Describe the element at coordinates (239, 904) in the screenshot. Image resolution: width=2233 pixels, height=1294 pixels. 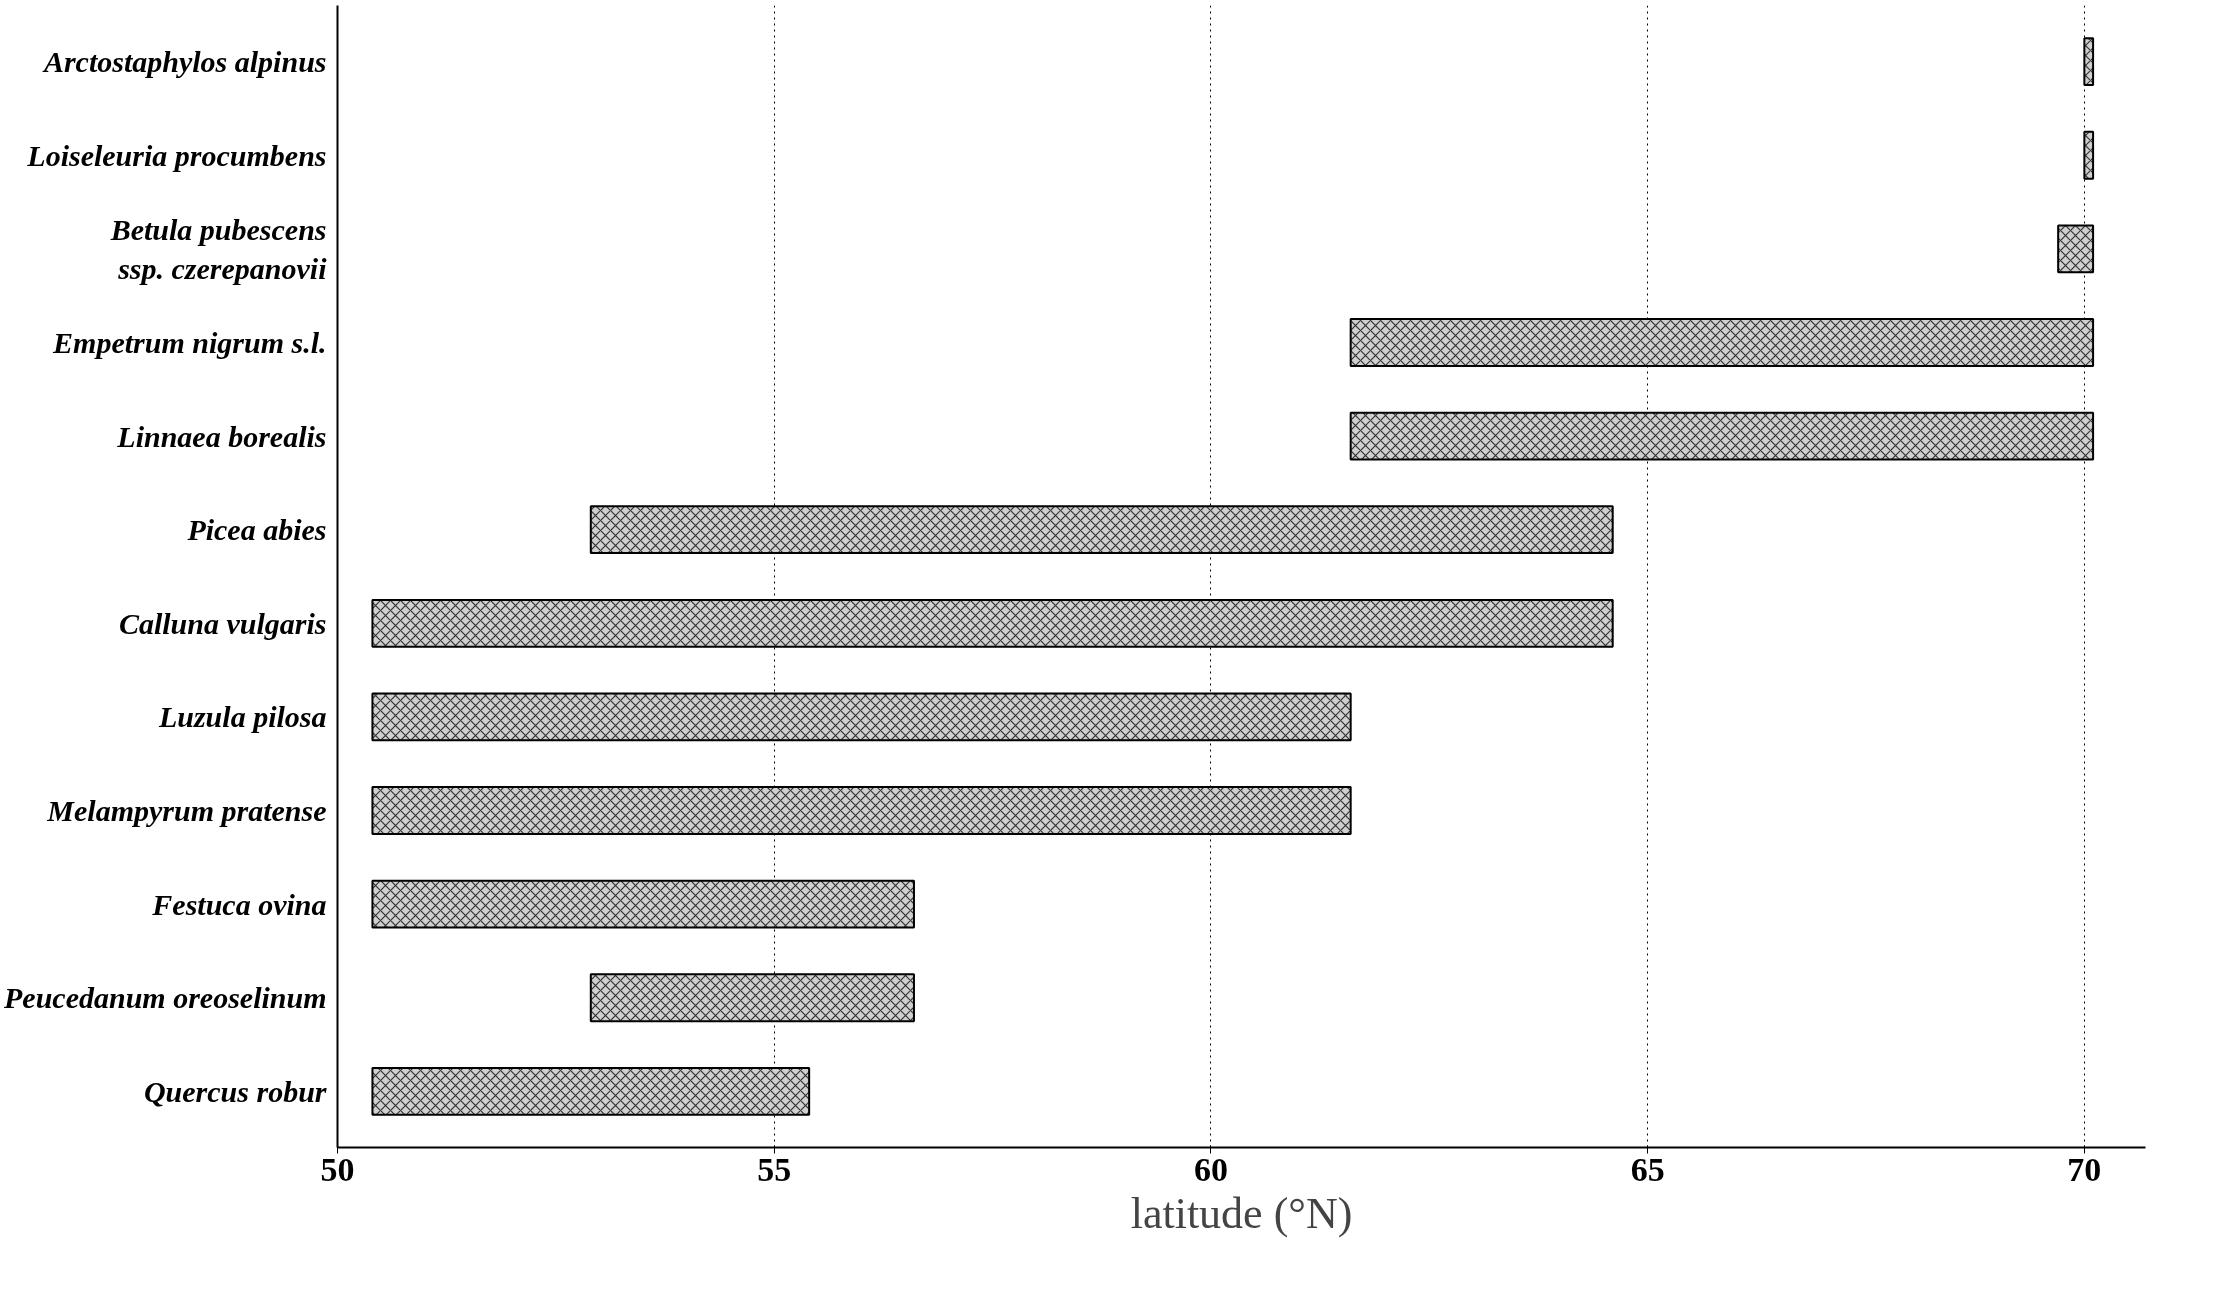
I see `y-tick-label: Festuca ovina` at that location.